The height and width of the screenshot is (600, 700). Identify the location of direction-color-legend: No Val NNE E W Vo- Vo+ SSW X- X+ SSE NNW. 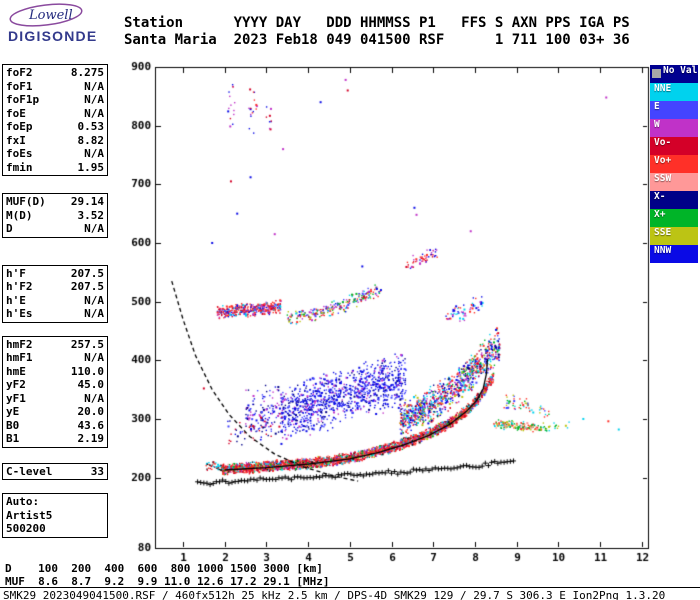
(674, 164).